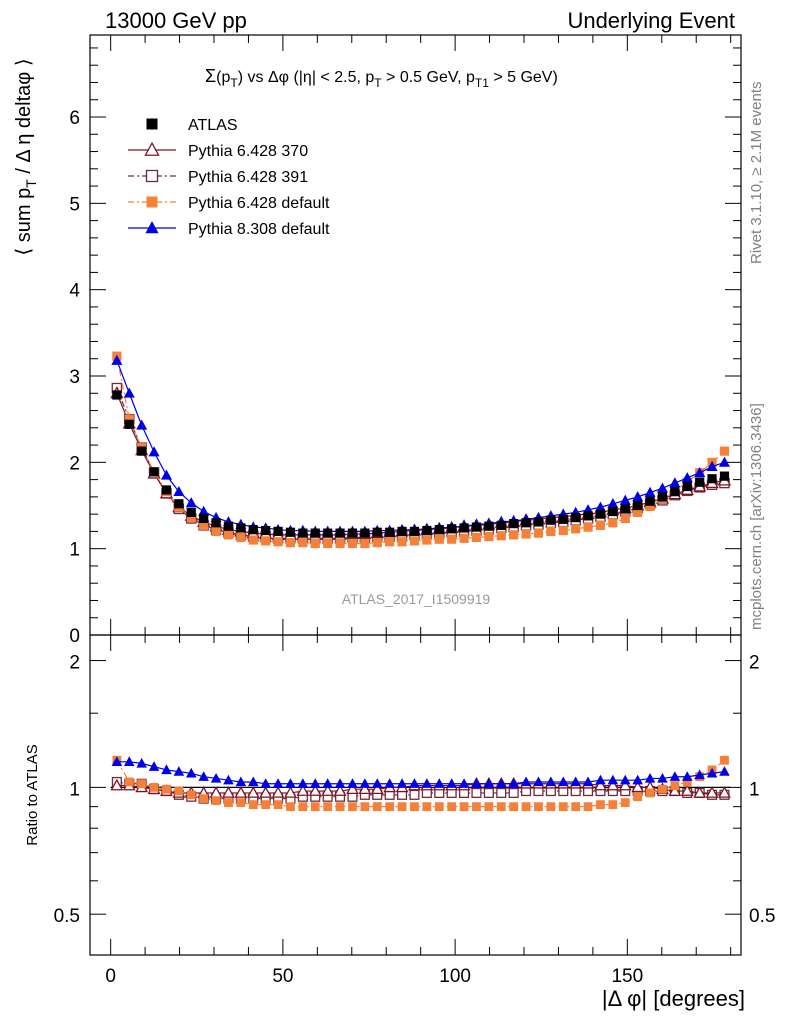  I want to click on ratio-series-pythia-6-428-default, so click(420, 783).